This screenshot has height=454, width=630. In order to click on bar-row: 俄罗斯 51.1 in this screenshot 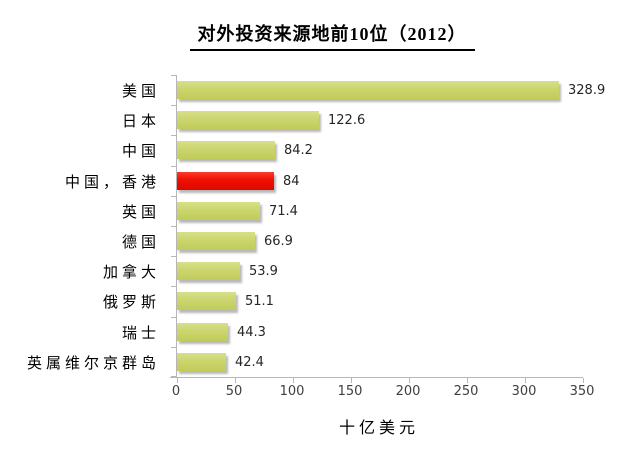, I will do `click(315, 301)`.